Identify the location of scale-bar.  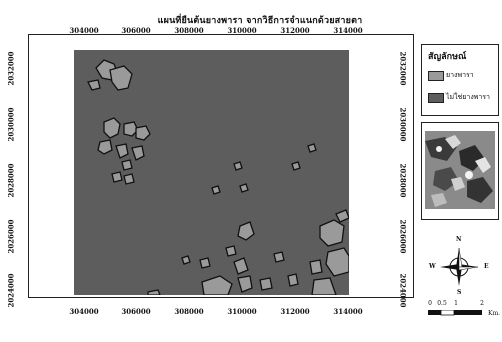
(455, 313).